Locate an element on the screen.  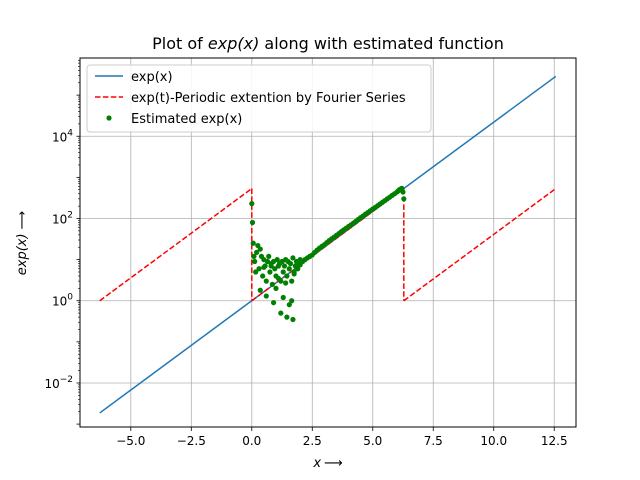
y-tick-label: 10⁻² is located at coordinates (58, 383).